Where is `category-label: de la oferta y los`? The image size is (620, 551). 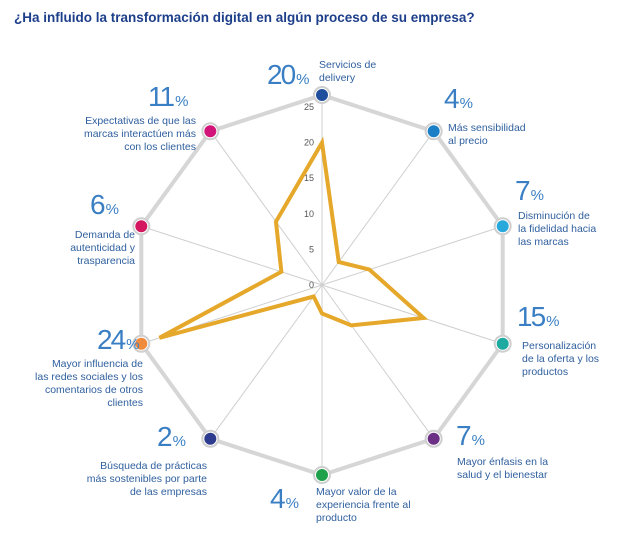 category-label: de la oferta y los is located at coordinates (560, 359).